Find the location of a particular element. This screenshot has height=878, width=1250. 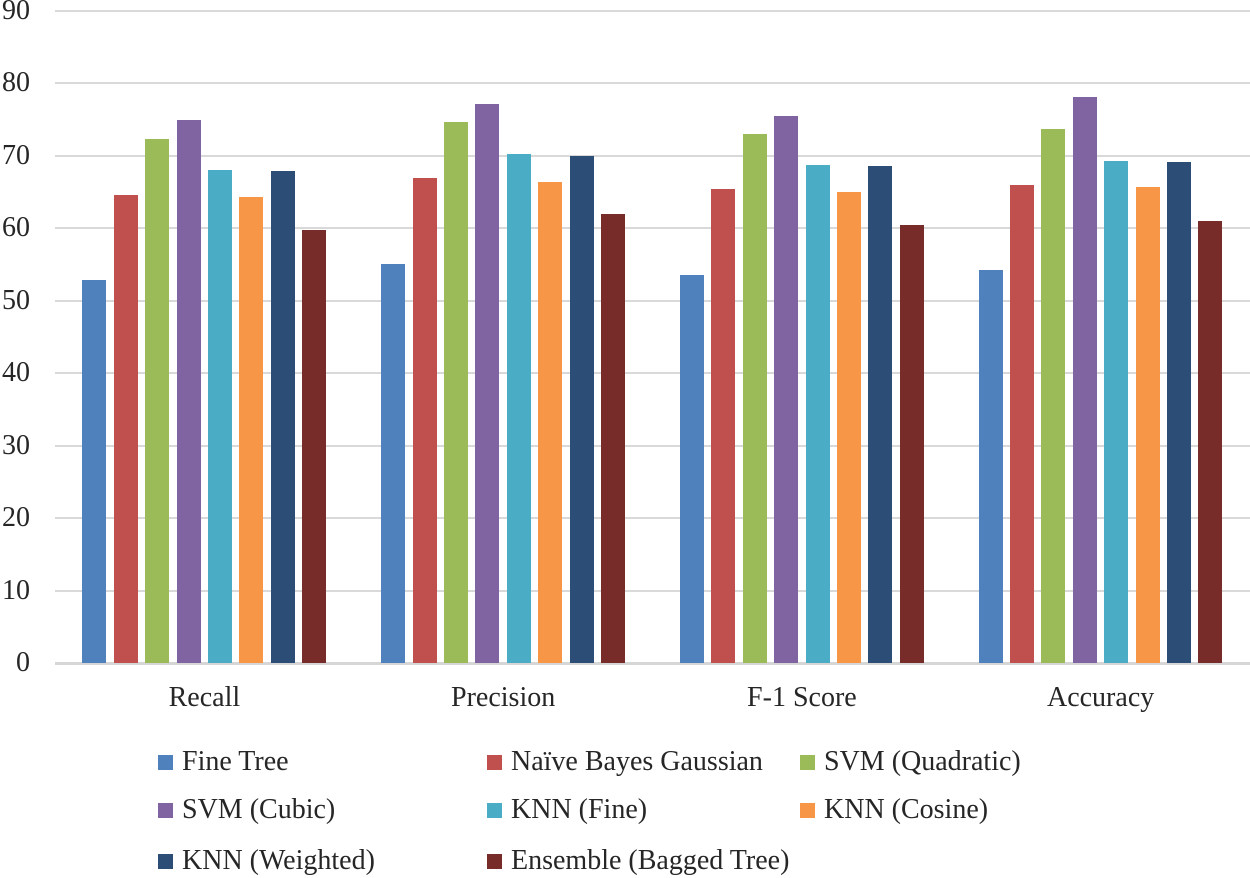

legend-item-svm-quadratic: SVM (Quadratic) is located at coordinates (910, 762).